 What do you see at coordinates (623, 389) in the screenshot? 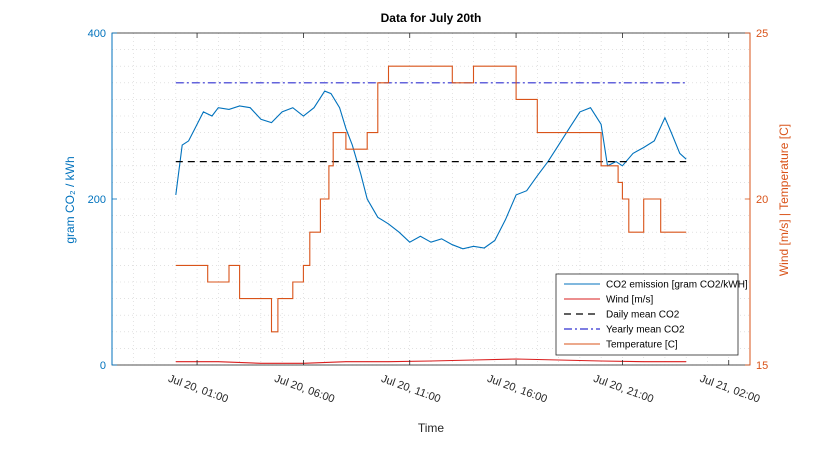
I see `x-tick-label: Jul 20, 21:00` at bounding box center [623, 389].